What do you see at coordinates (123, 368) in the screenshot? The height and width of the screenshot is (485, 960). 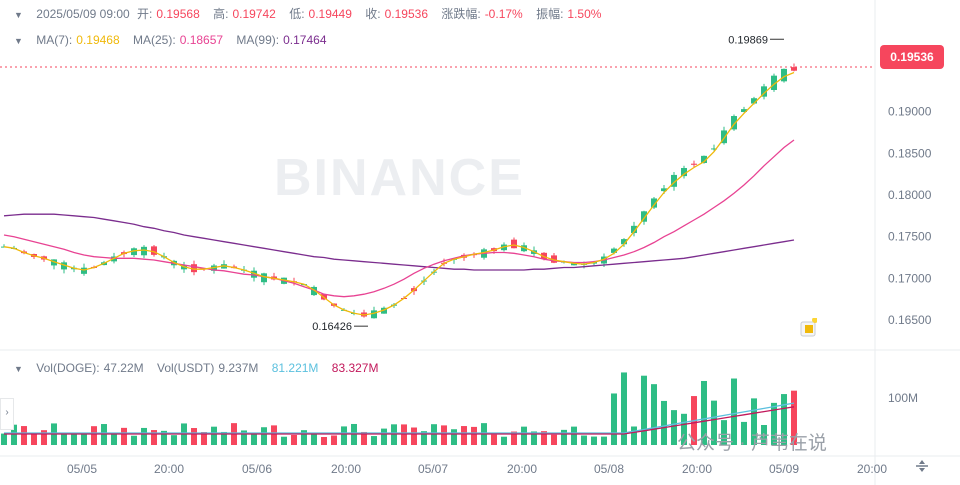 I see `vol-doge-value: 47.22M` at bounding box center [123, 368].